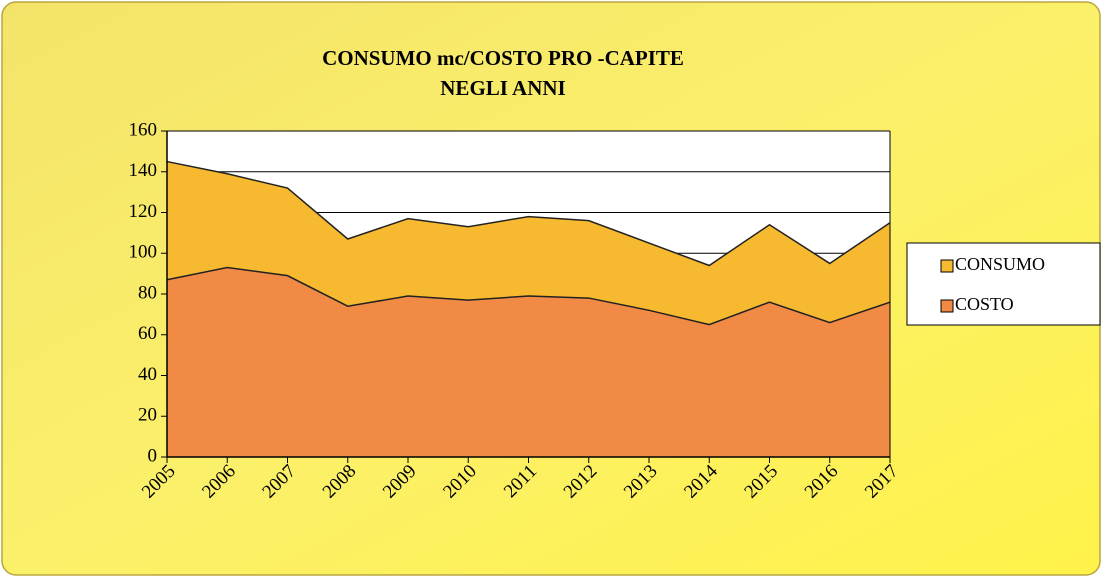 The image size is (1102, 577). What do you see at coordinates (1000, 264) in the screenshot?
I see `legend-label: CONSUMO` at bounding box center [1000, 264].